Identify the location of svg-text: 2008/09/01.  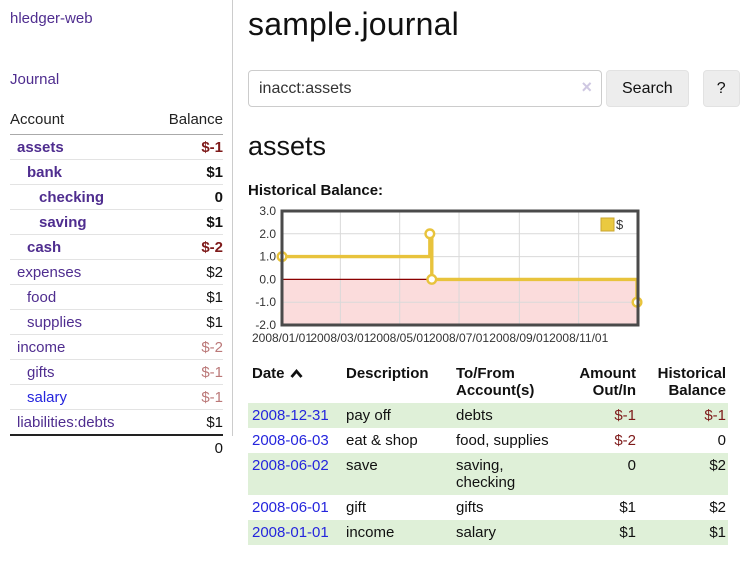
(519, 338).